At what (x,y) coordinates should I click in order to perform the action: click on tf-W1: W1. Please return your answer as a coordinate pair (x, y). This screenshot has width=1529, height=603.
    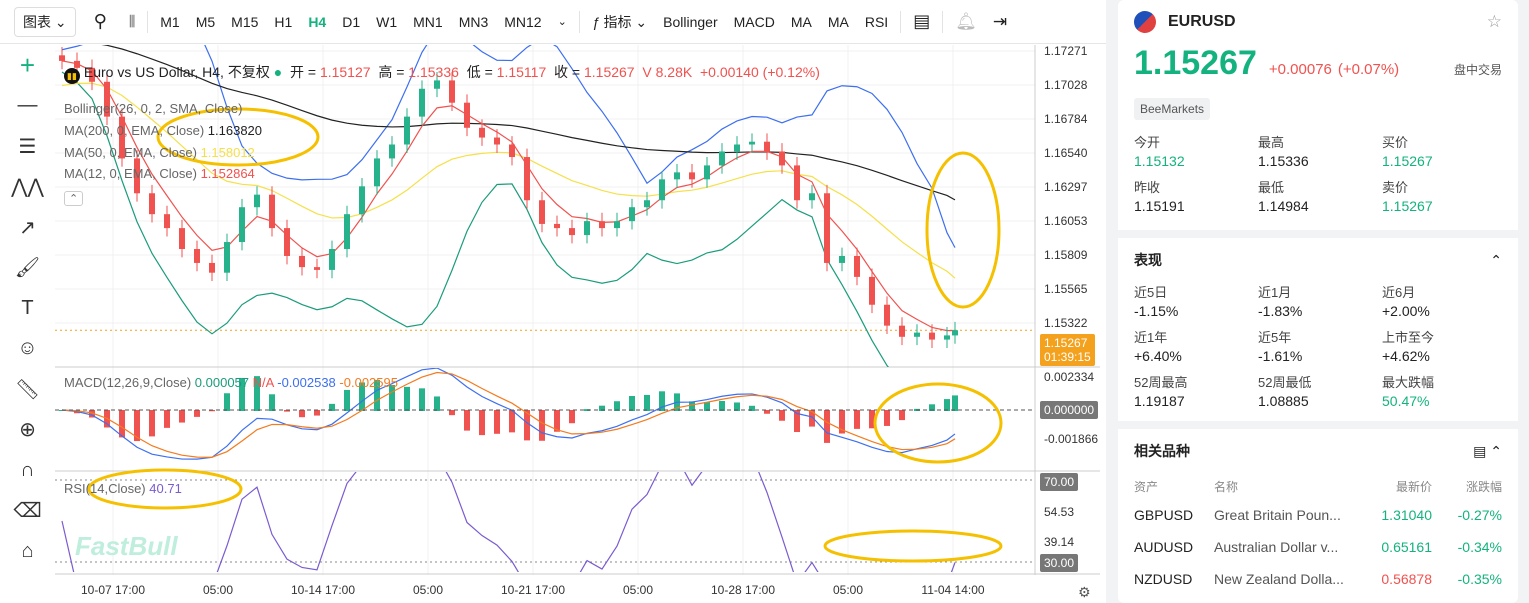
    Looking at the image, I should click on (387, 21).